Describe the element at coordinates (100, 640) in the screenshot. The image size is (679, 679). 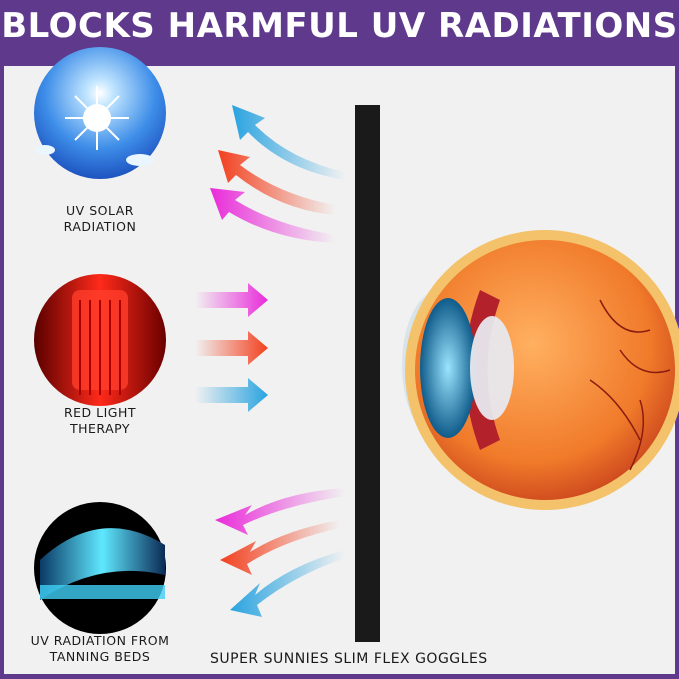
I see `label-line: UV RADIATION FROM` at that location.